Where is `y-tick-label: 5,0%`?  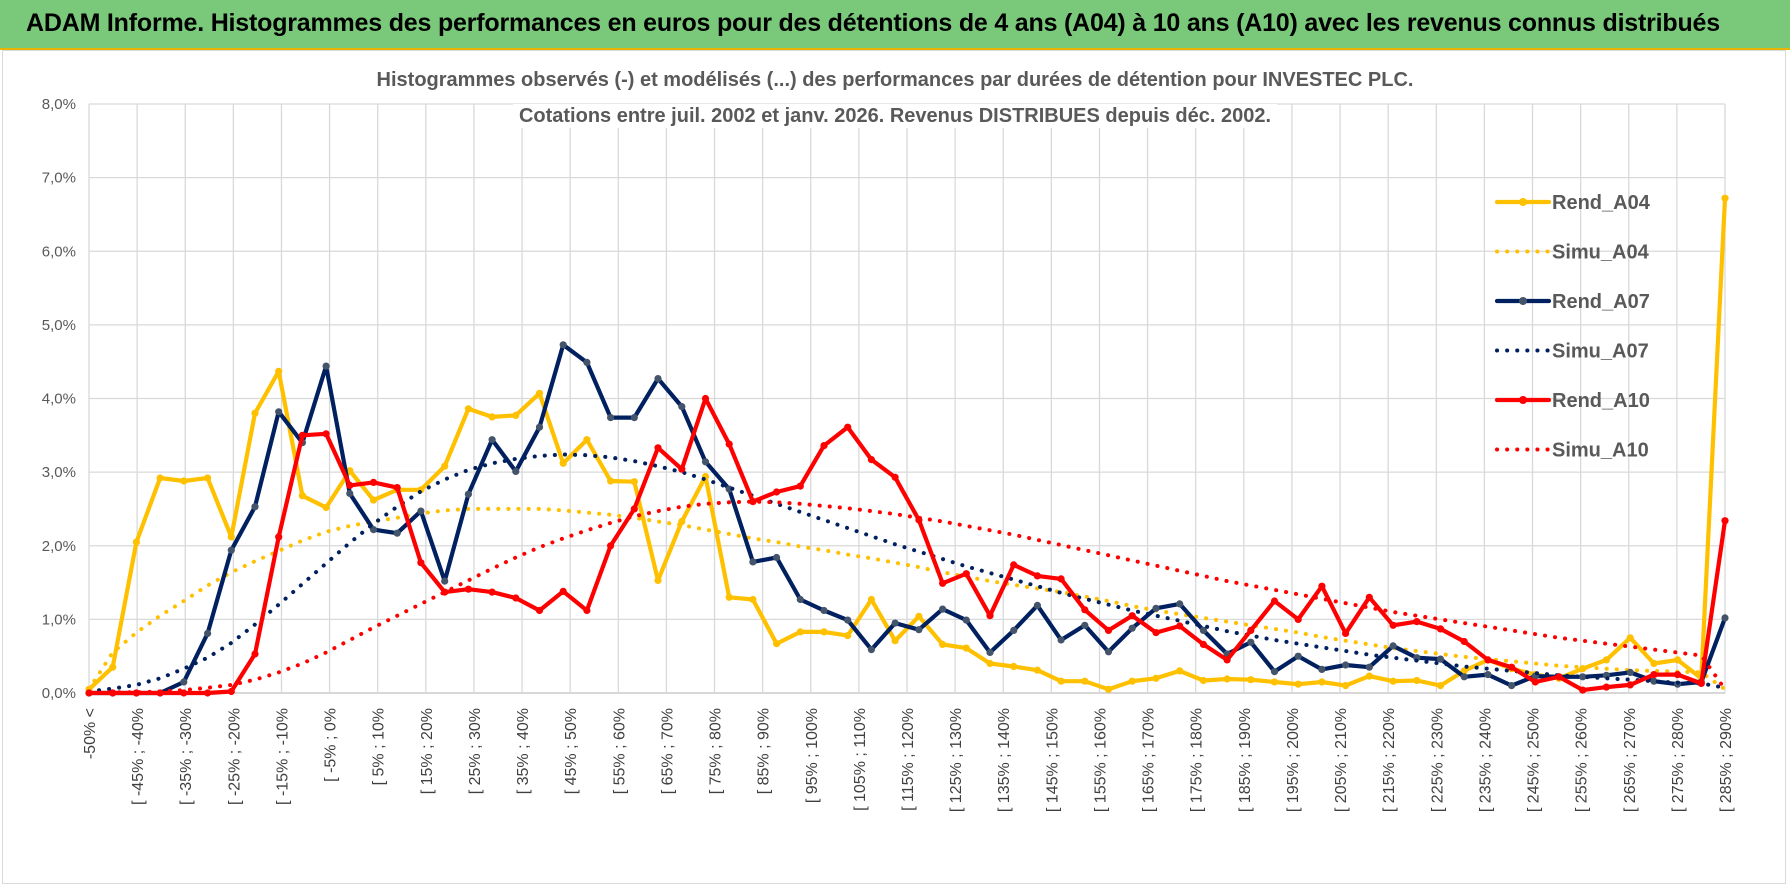
y-tick-label: 5,0% is located at coordinates (59, 325).